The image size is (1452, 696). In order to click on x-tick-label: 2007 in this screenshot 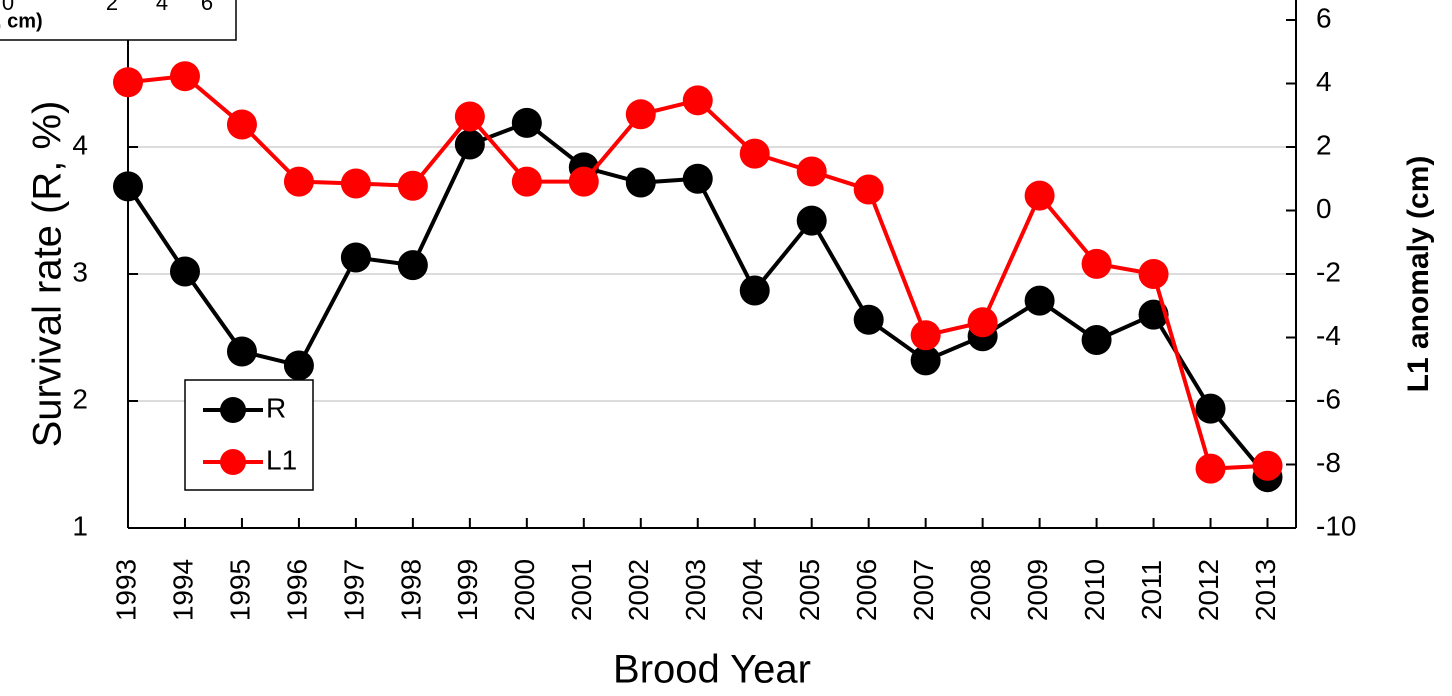, I will do `click(923, 590)`.